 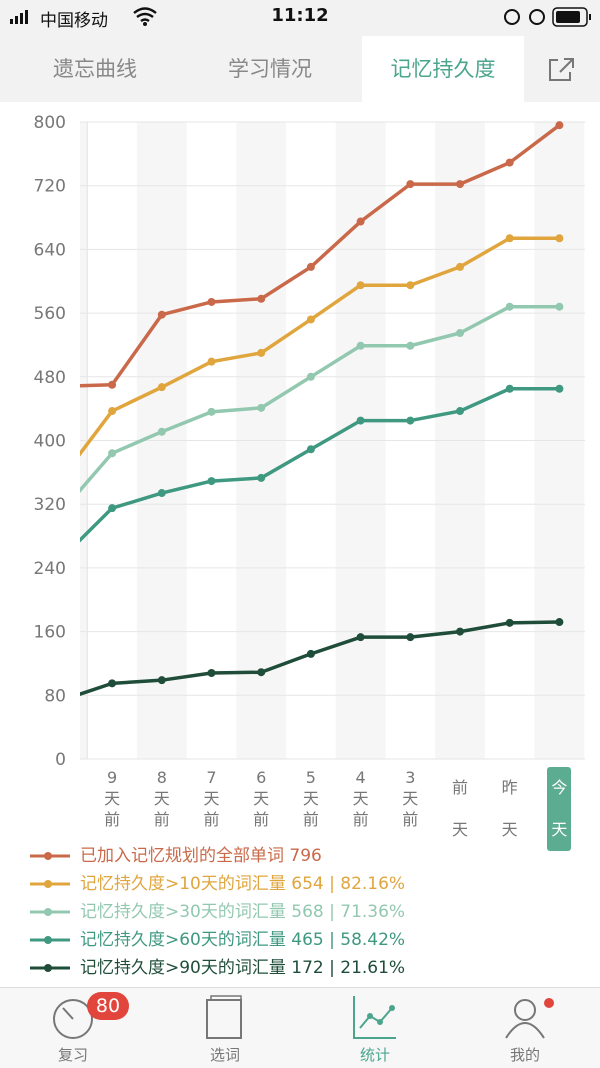 What do you see at coordinates (243, 912) in the screenshot?
I see `legend-label: 记忆持久度>30天的词汇量 568 | 71.36%` at bounding box center [243, 912].